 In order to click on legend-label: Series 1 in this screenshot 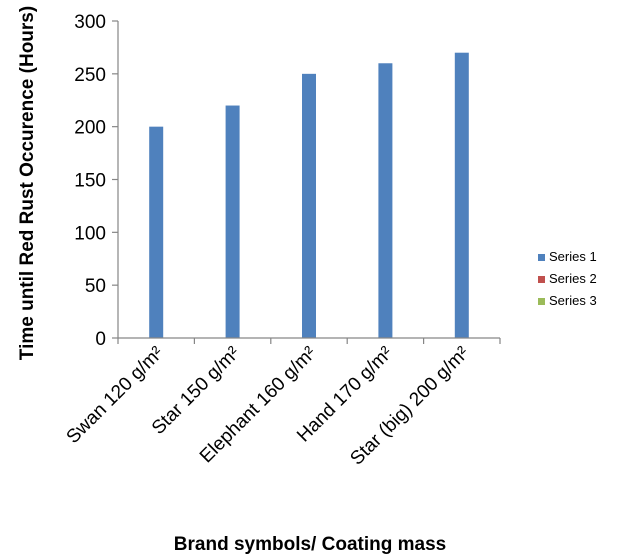, I will do `click(573, 256)`.